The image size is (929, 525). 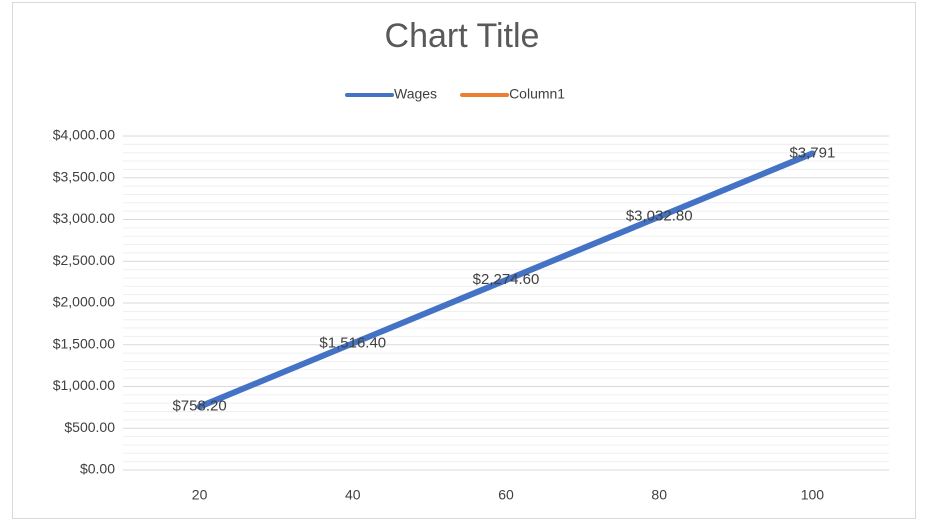 What do you see at coordinates (659, 495) in the screenshot?
I see `x-tick-label: 80` at bounding box center [659, 495].